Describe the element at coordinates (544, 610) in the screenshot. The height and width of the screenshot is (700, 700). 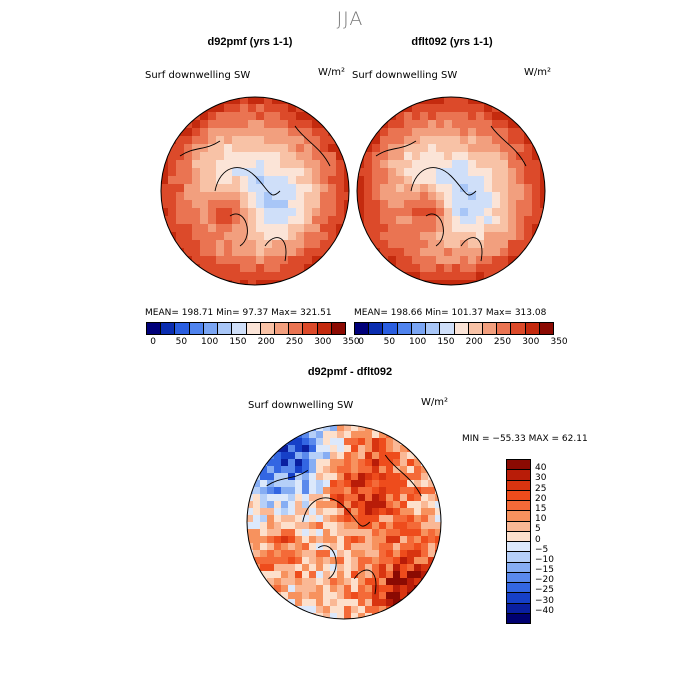
I see `colorbar-tick-label: −40` at that location.